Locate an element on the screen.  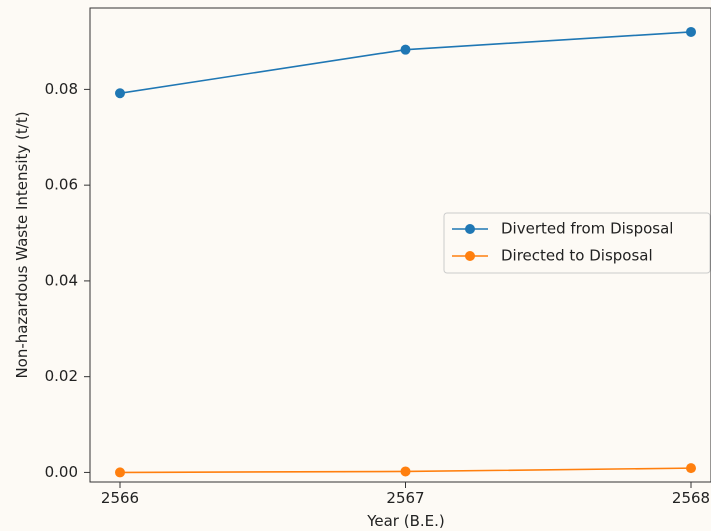
y-tick-label: 0.02 is located at coordinates (61, 376).